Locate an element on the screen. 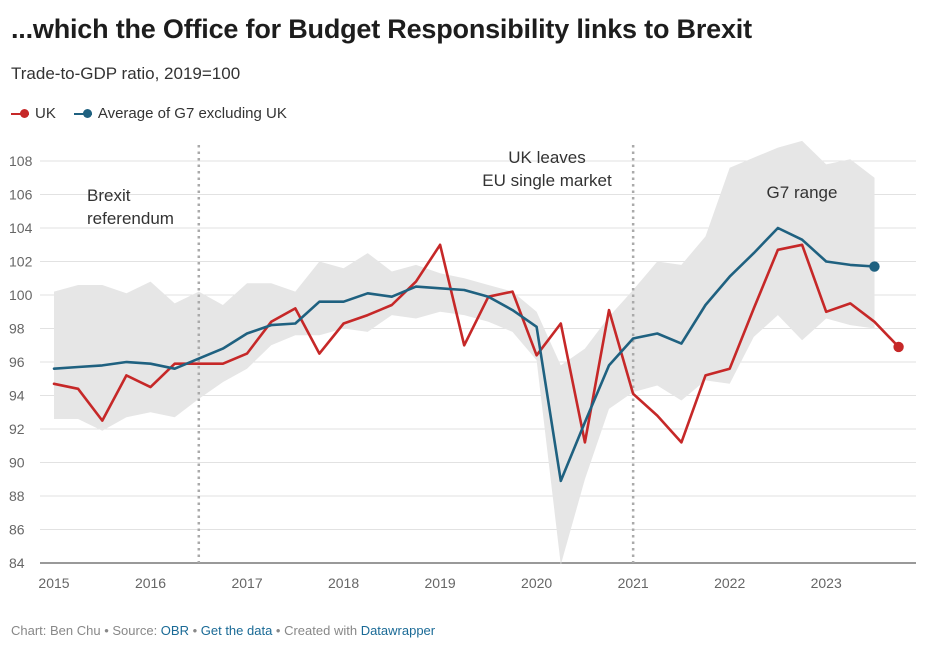  x-tick-label: 2018 is located at coordinates (343, 583).